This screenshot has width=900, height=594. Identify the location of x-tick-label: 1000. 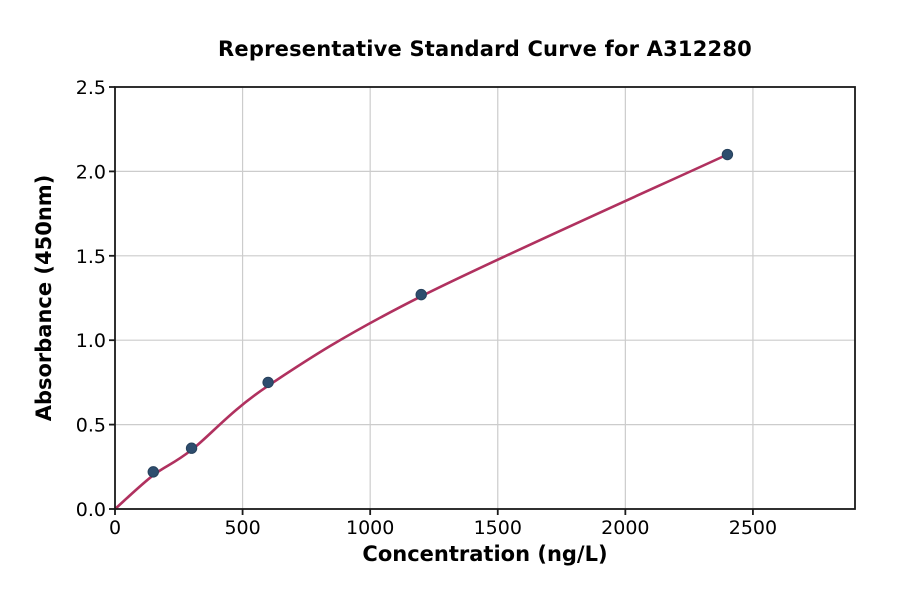
(370, 528).